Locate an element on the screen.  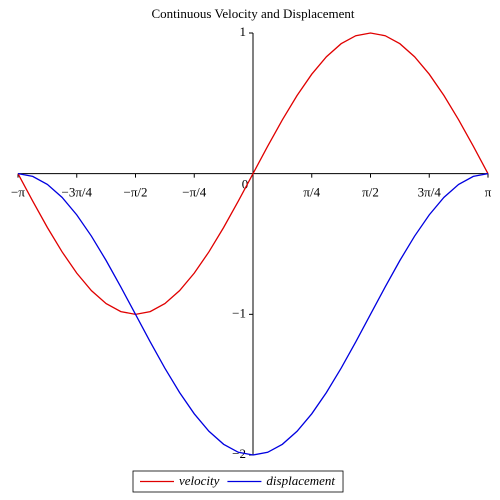
x-tick-label: −π is located at coordinates (18, 192).